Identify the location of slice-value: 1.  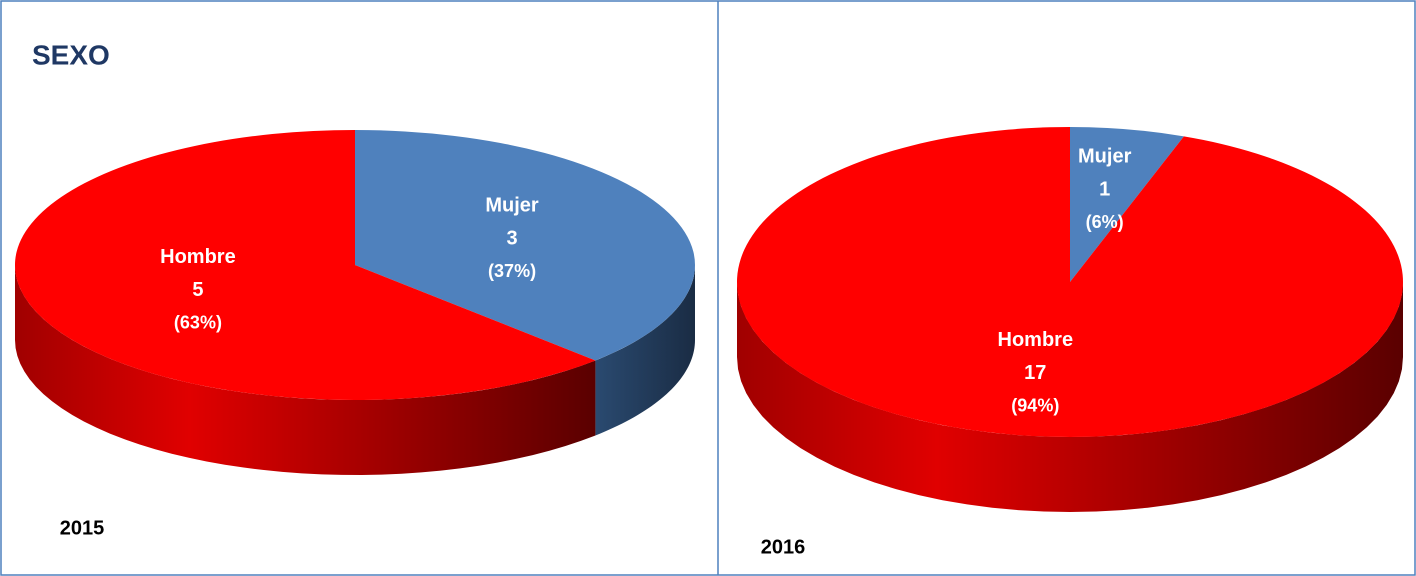
(1104, 190).